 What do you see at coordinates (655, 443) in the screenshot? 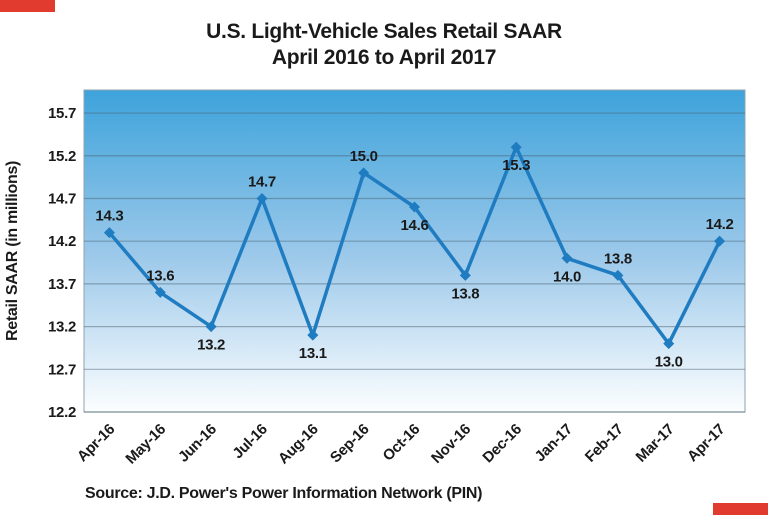
I see `x-tick-label: Mar-17` at bounding box center [655, 443].